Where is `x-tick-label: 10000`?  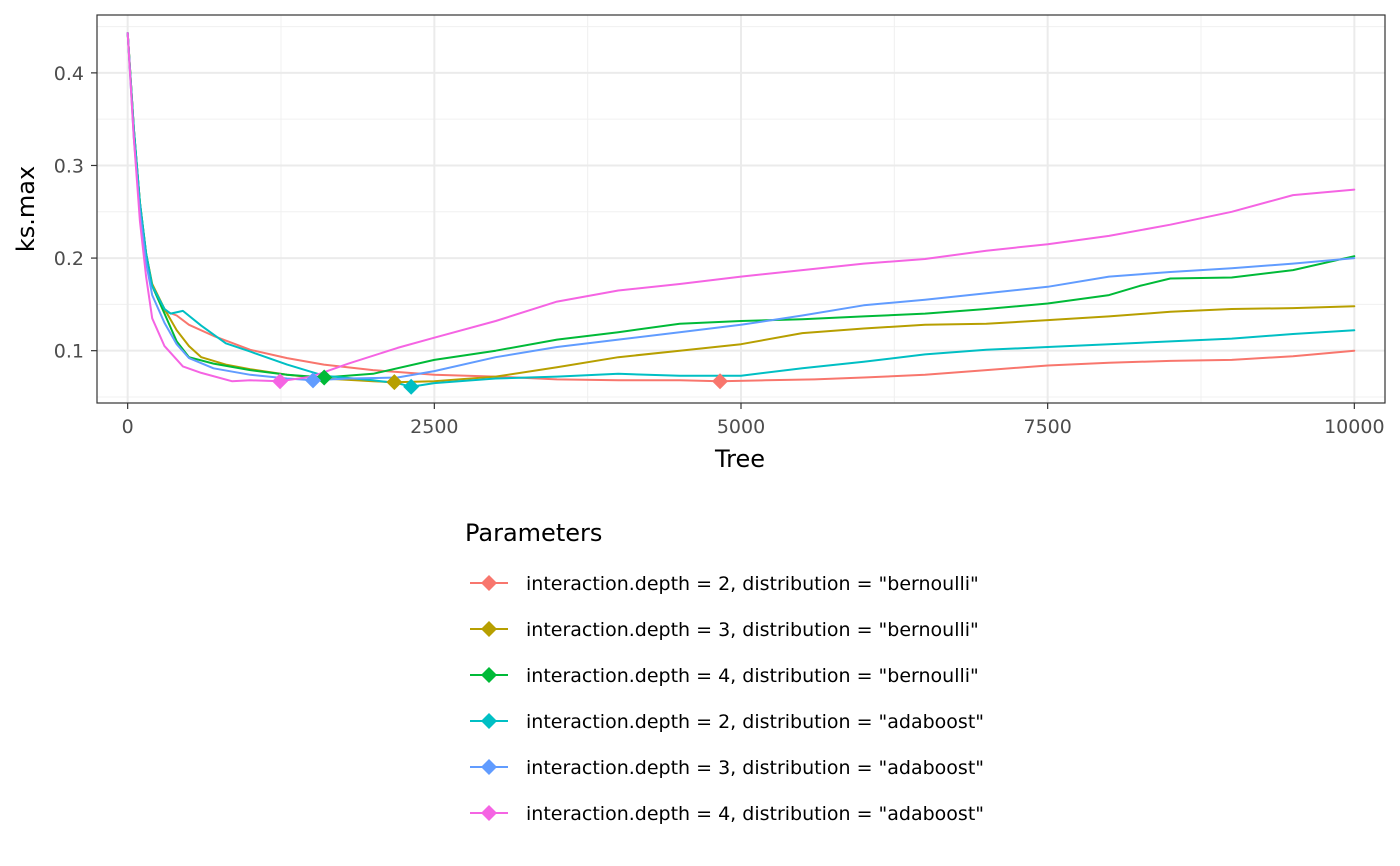 x-tick-label: 10000 is located at coordinates (1354, 427).